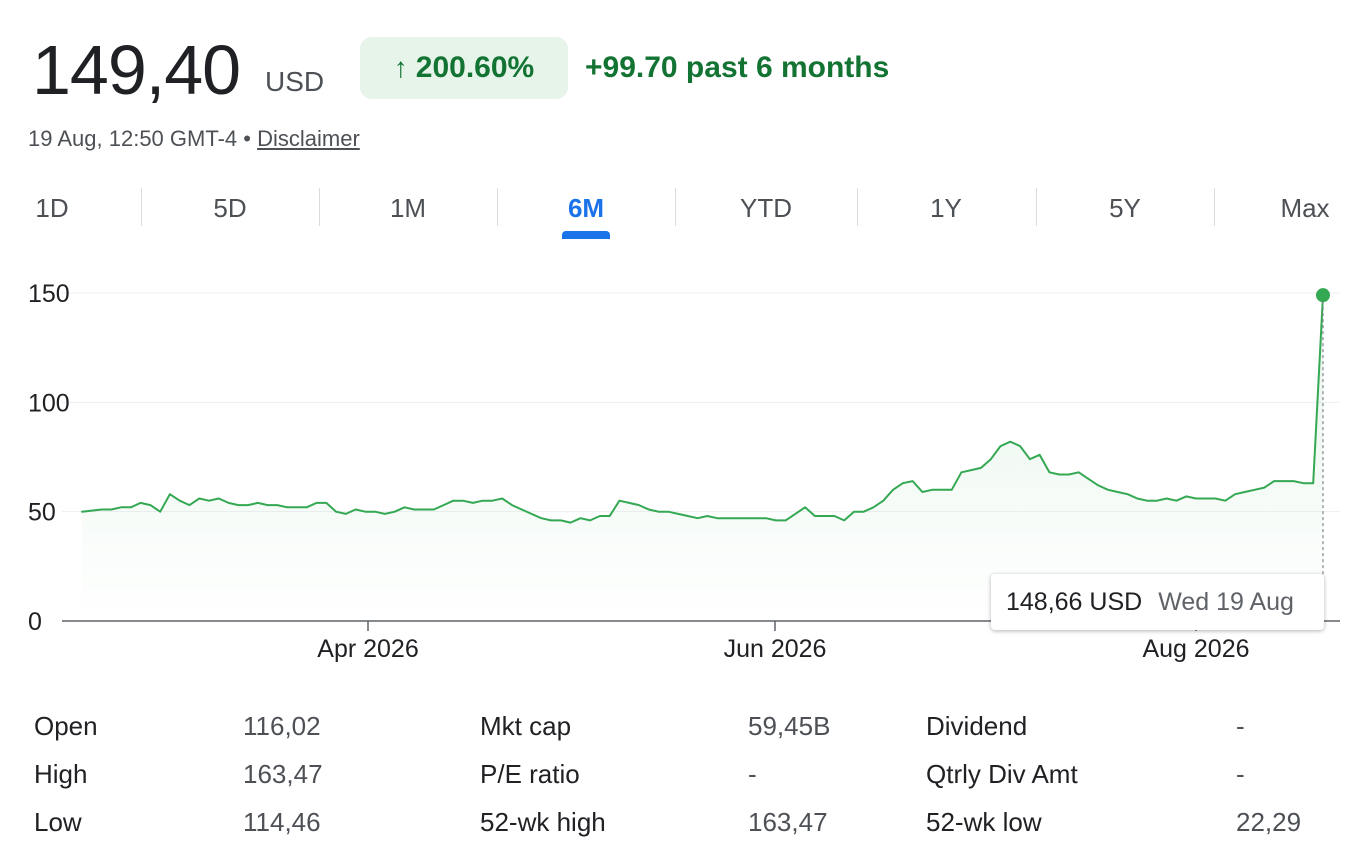 The width and height of the screenshot is (1363, 854). What do you see at coordinates (752, 774) in the screenshot?
I see `stat-value-pe-ratio: -` at bounding box center [752, 774].